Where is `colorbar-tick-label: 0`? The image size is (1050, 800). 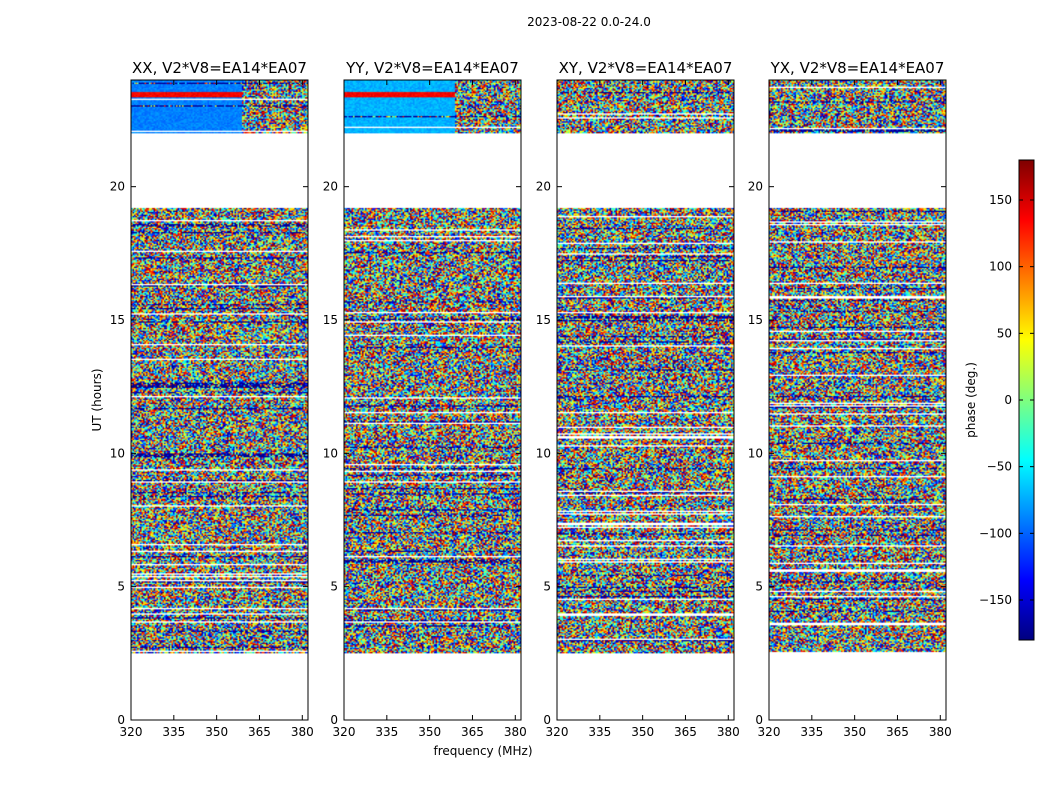 colorbar-tick-label: 0 is located at coordinates (1008, 400).